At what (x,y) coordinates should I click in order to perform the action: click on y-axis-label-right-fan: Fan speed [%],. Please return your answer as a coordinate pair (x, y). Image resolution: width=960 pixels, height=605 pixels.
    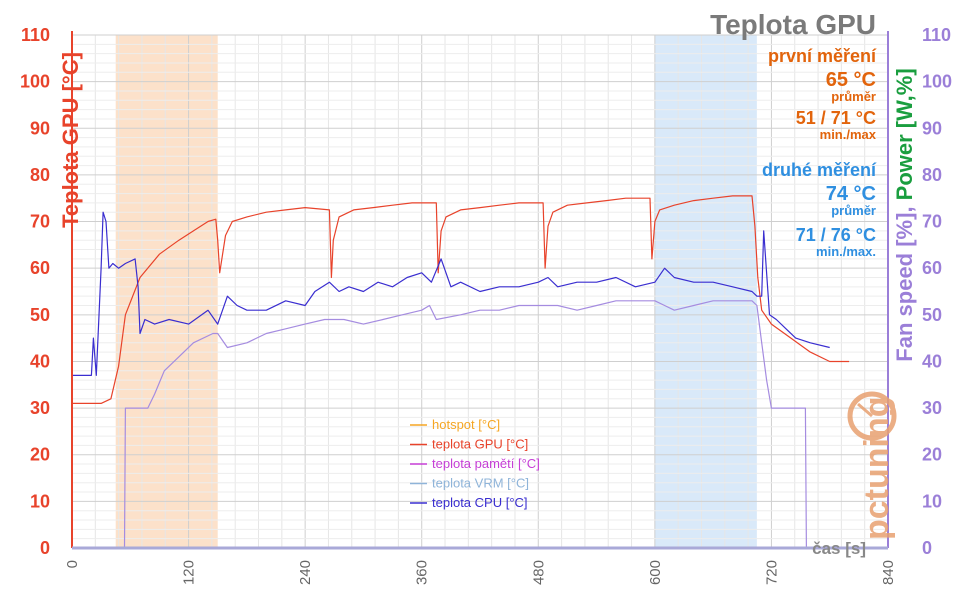
    Looking at the image, I should click on (904, 280).